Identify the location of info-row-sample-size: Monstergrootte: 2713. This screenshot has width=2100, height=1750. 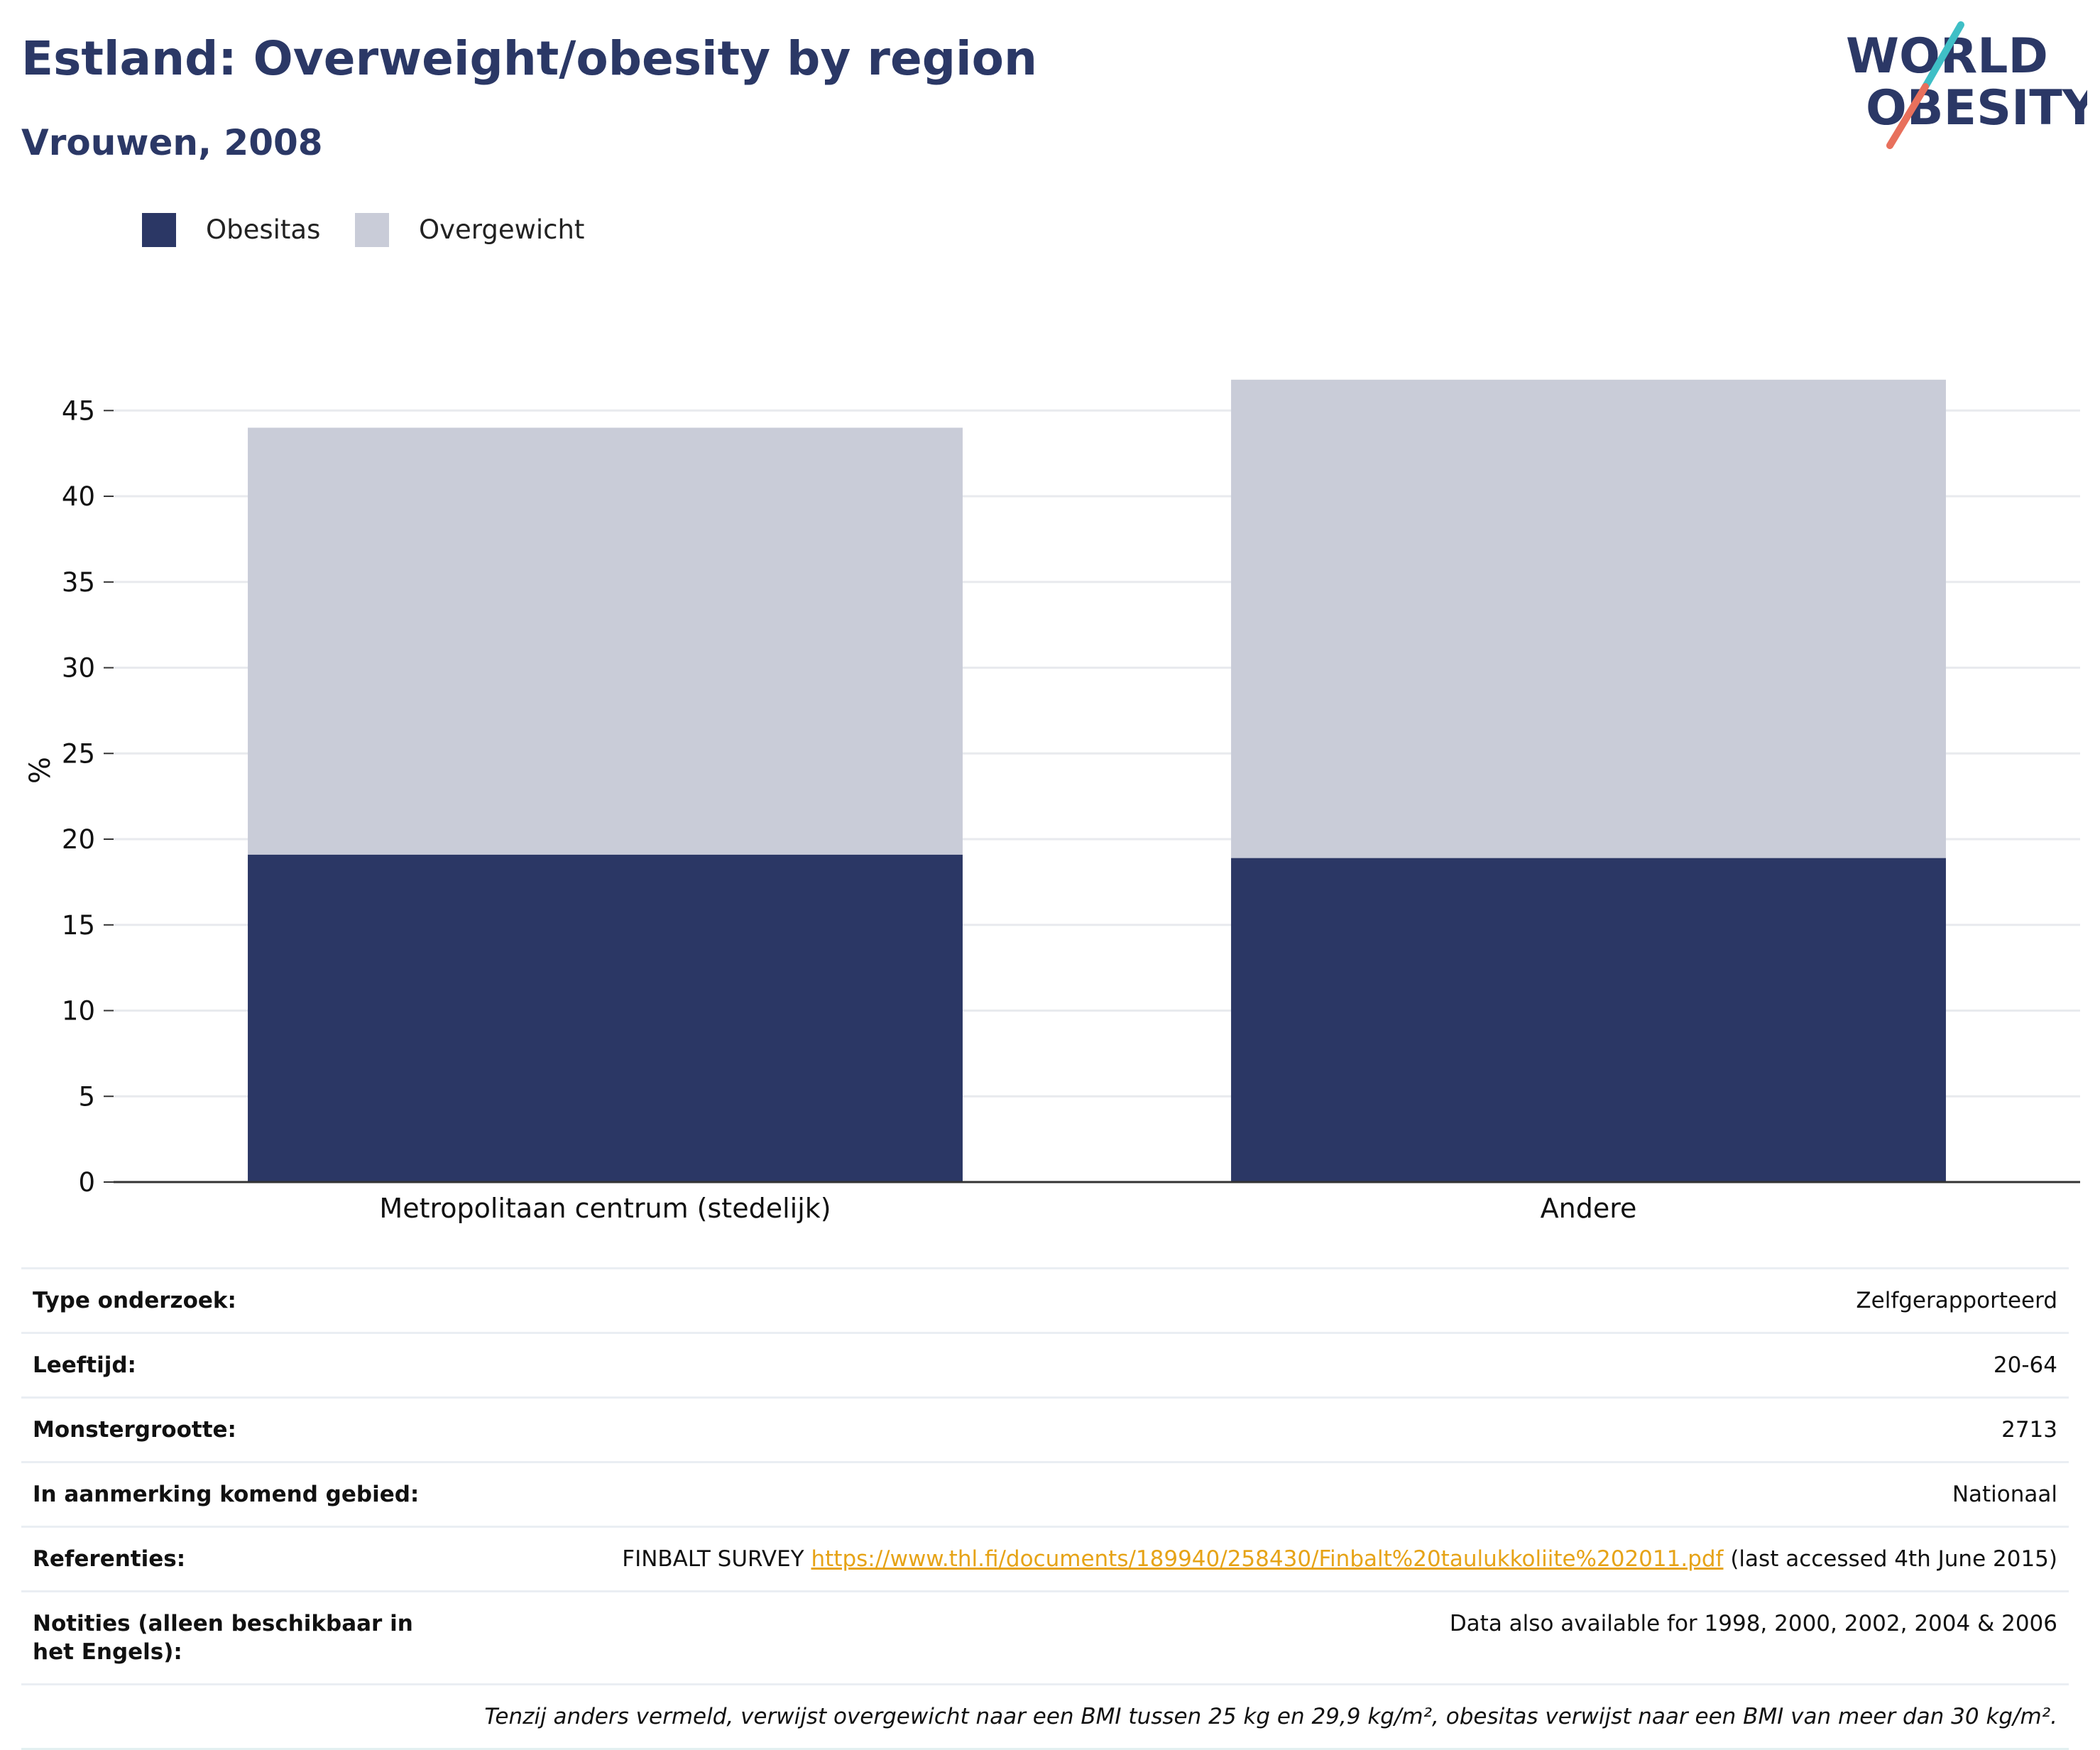
(1045, 1428).